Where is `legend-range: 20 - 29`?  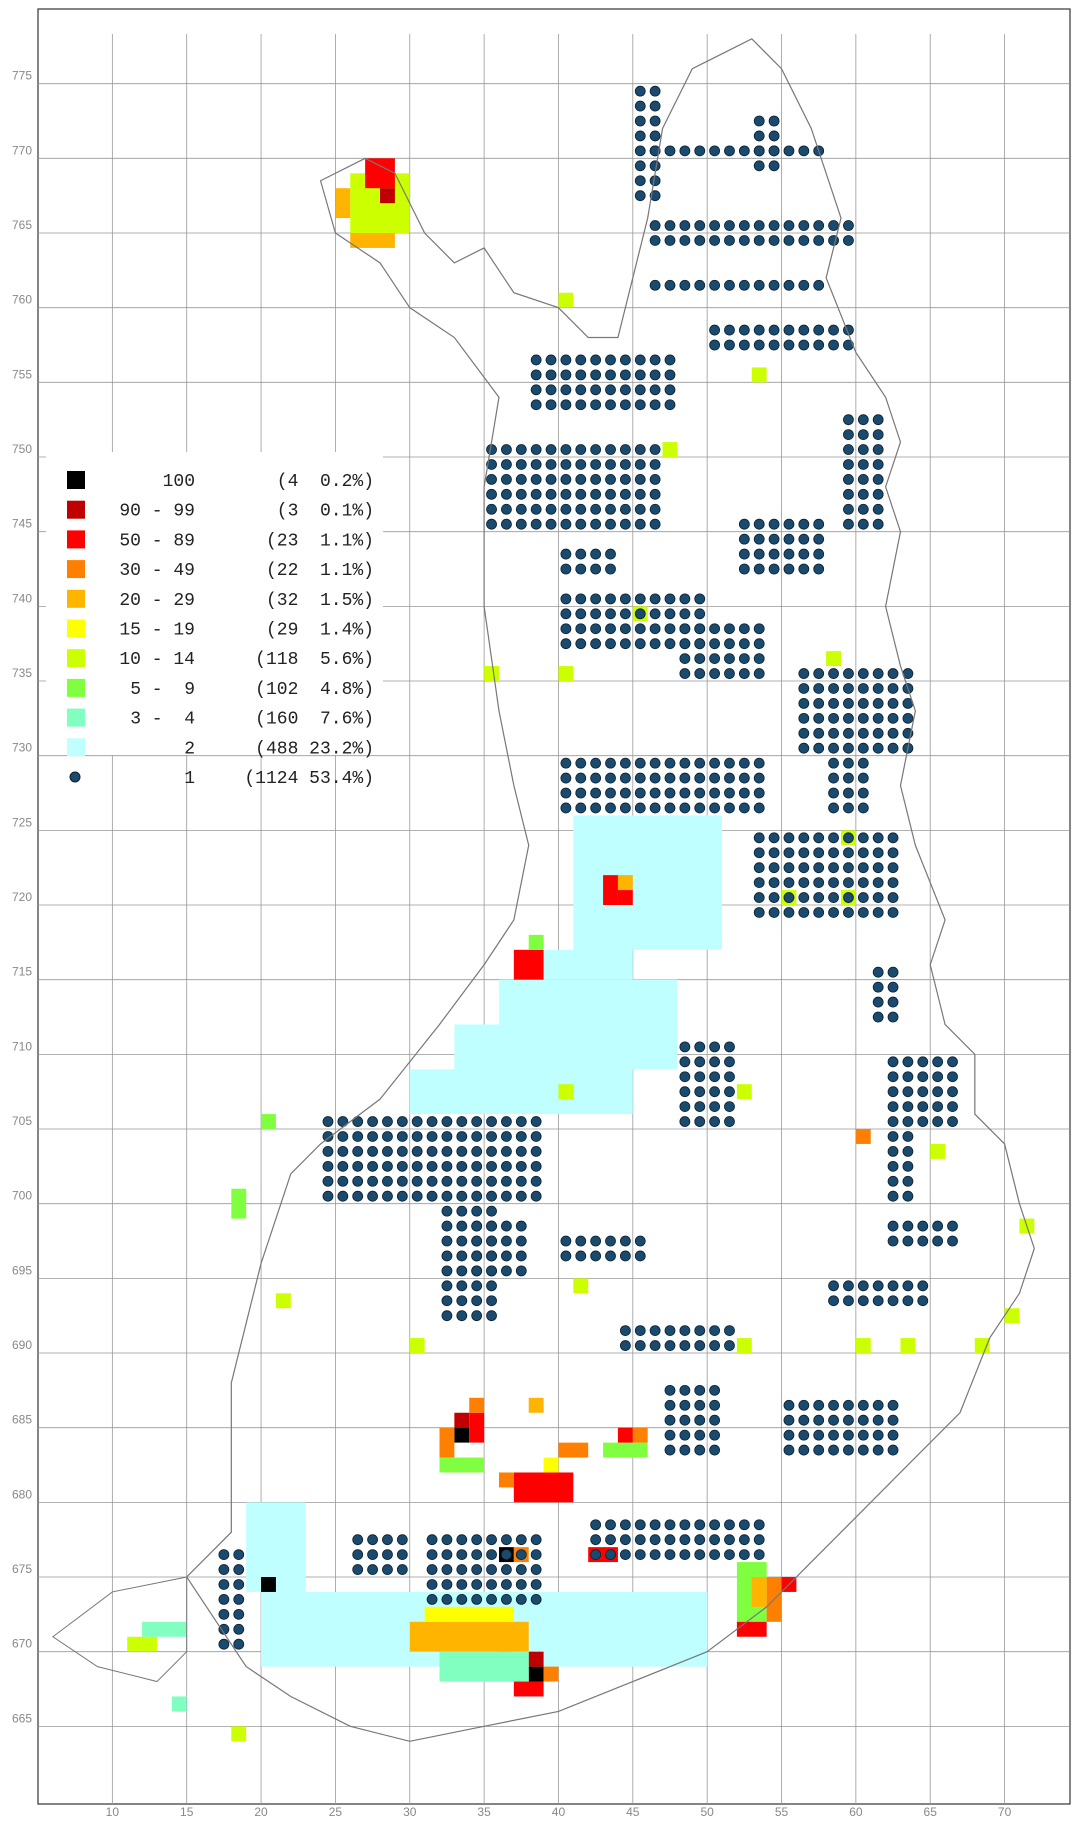
legend-range: 20 - 29 is located at coordinates (157, 601).